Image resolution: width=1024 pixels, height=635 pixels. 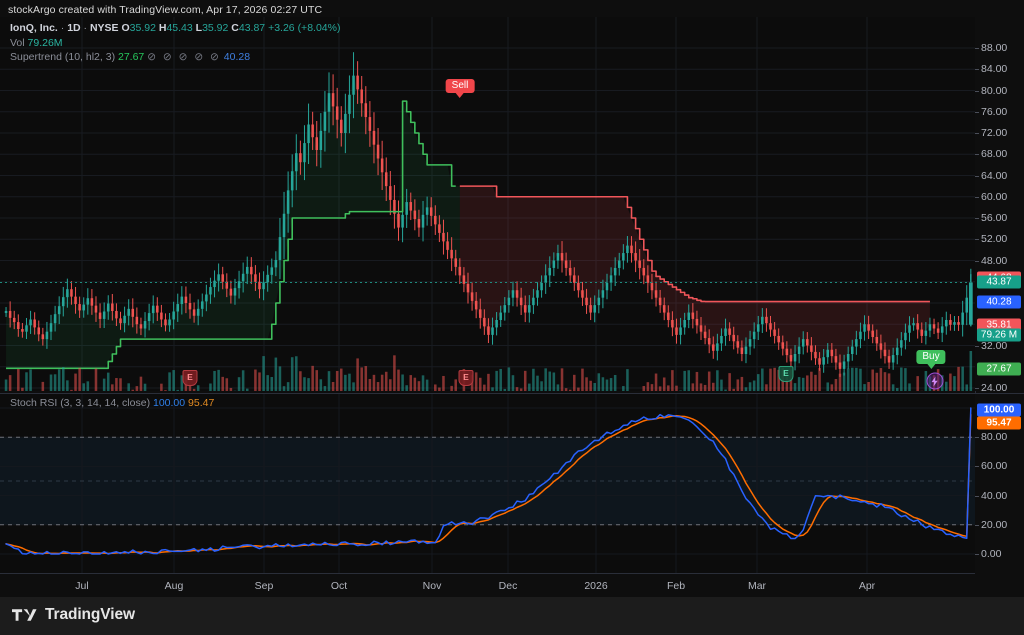 I want to click on time-tick-label: Aug, so click(x=174, y=586).